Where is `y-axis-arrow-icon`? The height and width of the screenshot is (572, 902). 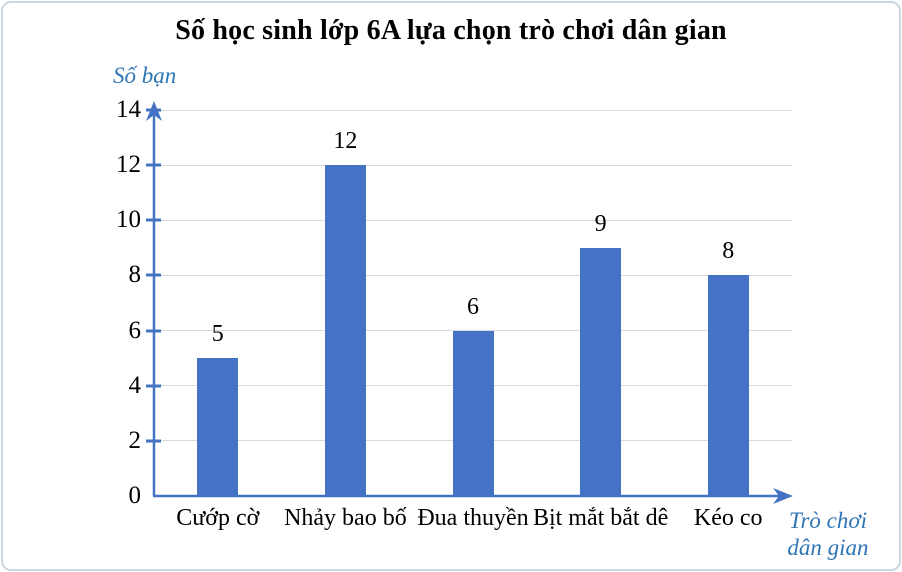
y-axis-arrow-icon is located at coordinates (154, 111).